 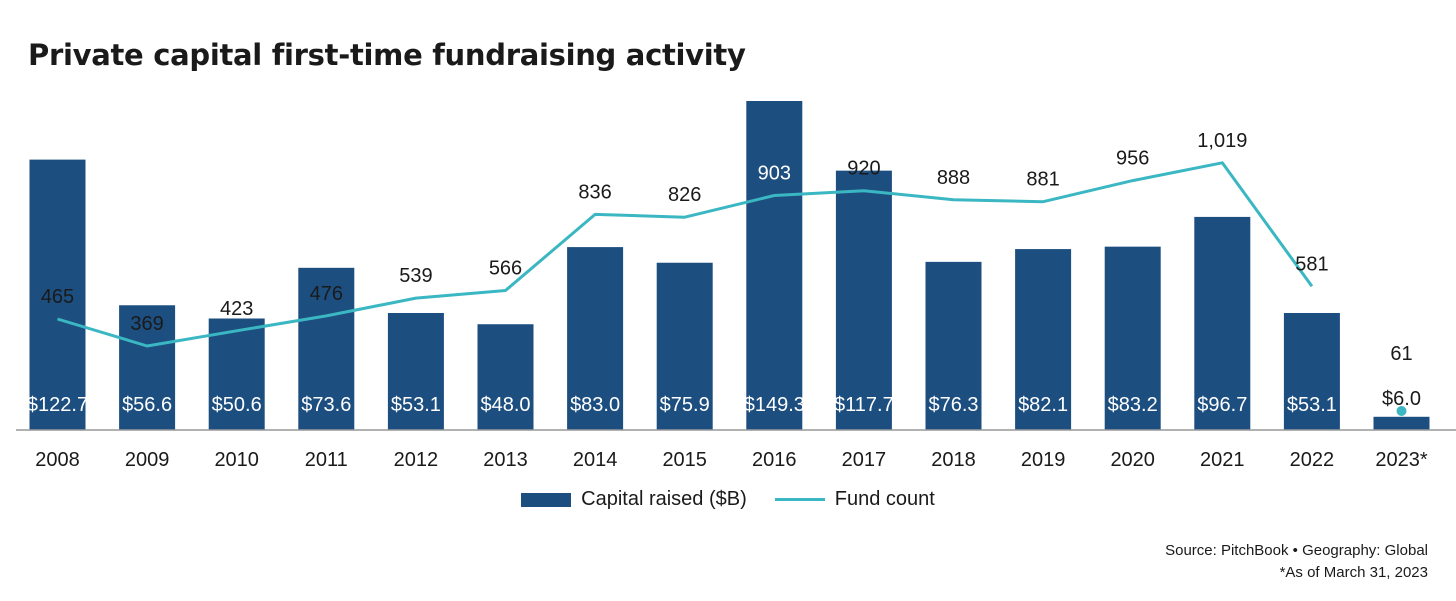 I want to click on bar-2013, so click(x=505, y=377).